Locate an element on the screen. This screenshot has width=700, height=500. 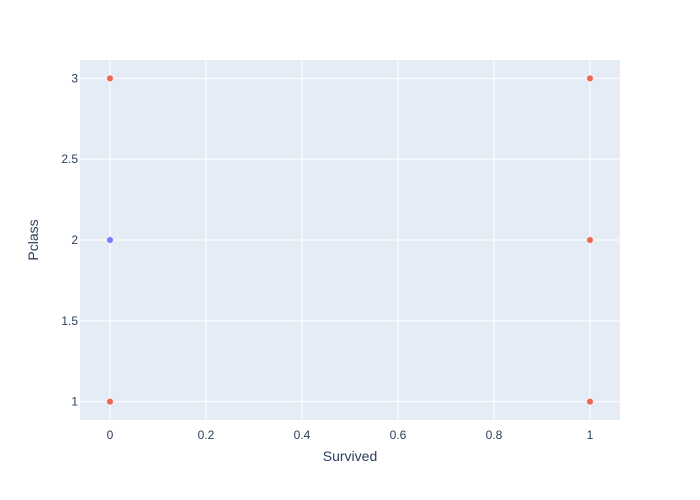
x-tick-label: 0.8 is located at coordinates (494, 435).